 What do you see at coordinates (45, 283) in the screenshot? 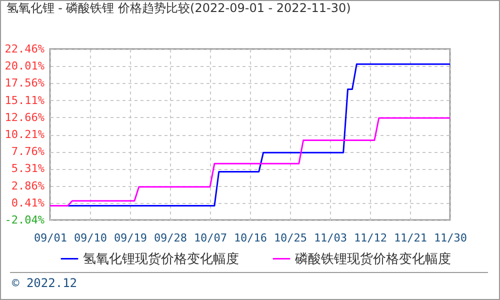
I see `text: © 2022.12` at bounding box center [45, 283].